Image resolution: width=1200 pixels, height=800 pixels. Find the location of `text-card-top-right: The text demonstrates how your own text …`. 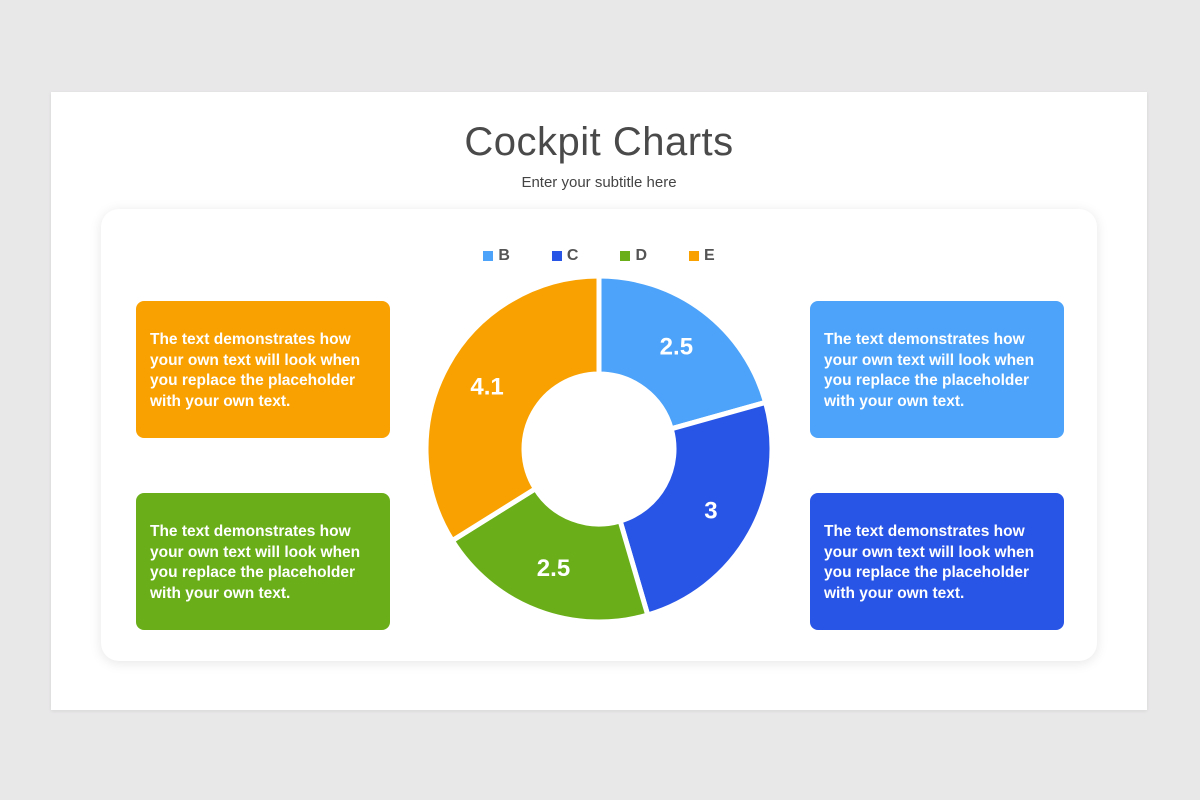

text-card-top-right: The text demonstrates how your own text … is located at coordinates (937, 369).